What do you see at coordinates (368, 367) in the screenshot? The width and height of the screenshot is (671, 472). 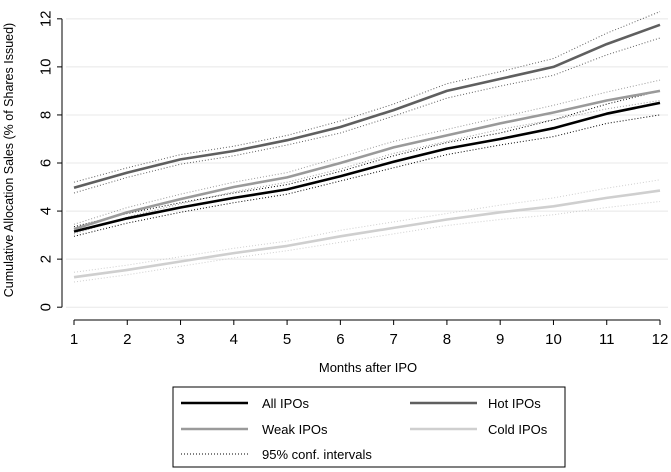 I see `x-axis-title: Months after IPO` at bounding box center [368, 367].